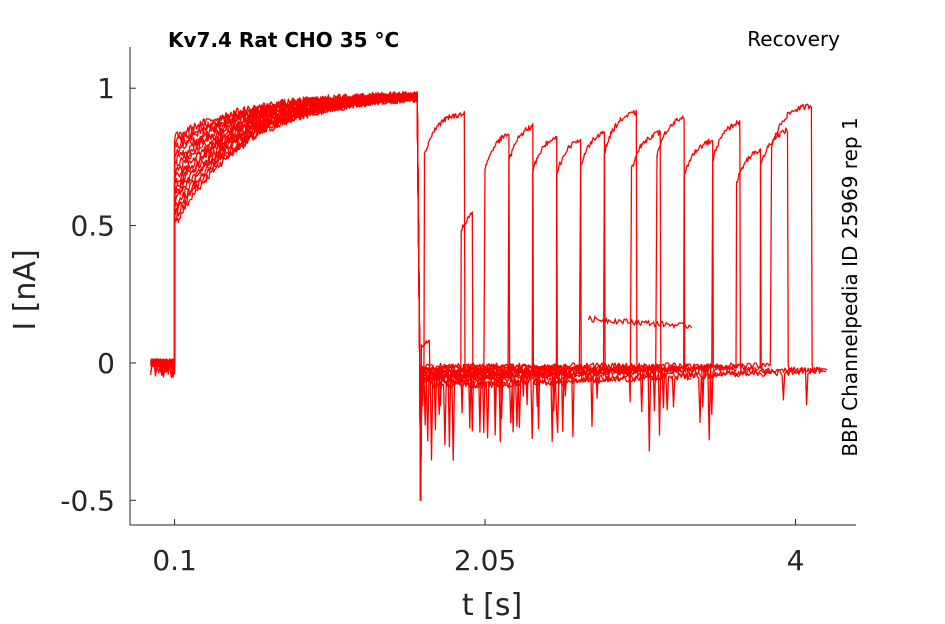 This screenshot has height=624, width=945. Describe the element at coordinates (850, 286) in the screenshot. I see `side-label: BBP Channelpedia ID 25969 rep 1` at that location.